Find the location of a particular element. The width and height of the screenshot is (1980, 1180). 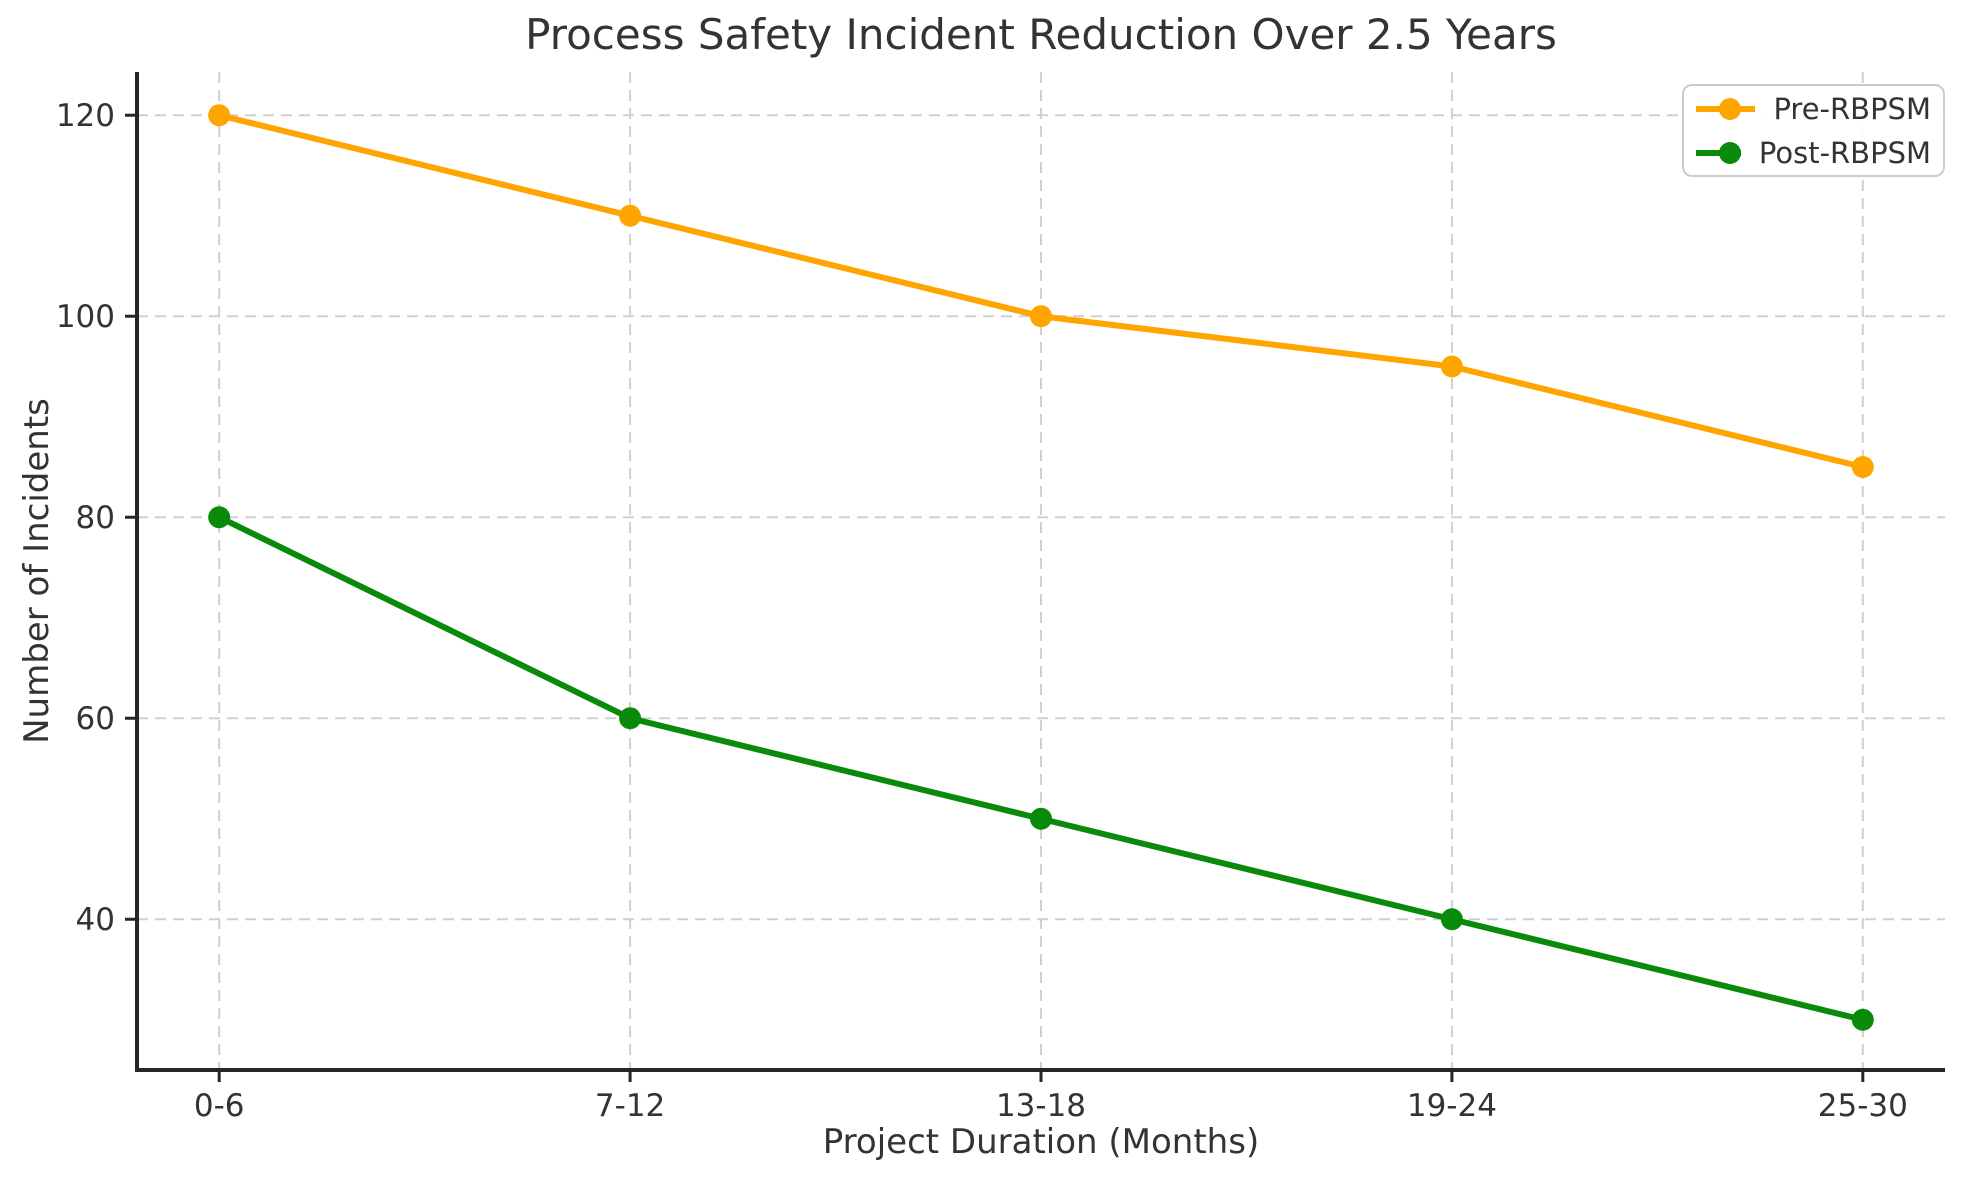

legend-swatch-pre-rbpsm is located at coordinates (1726, 108).